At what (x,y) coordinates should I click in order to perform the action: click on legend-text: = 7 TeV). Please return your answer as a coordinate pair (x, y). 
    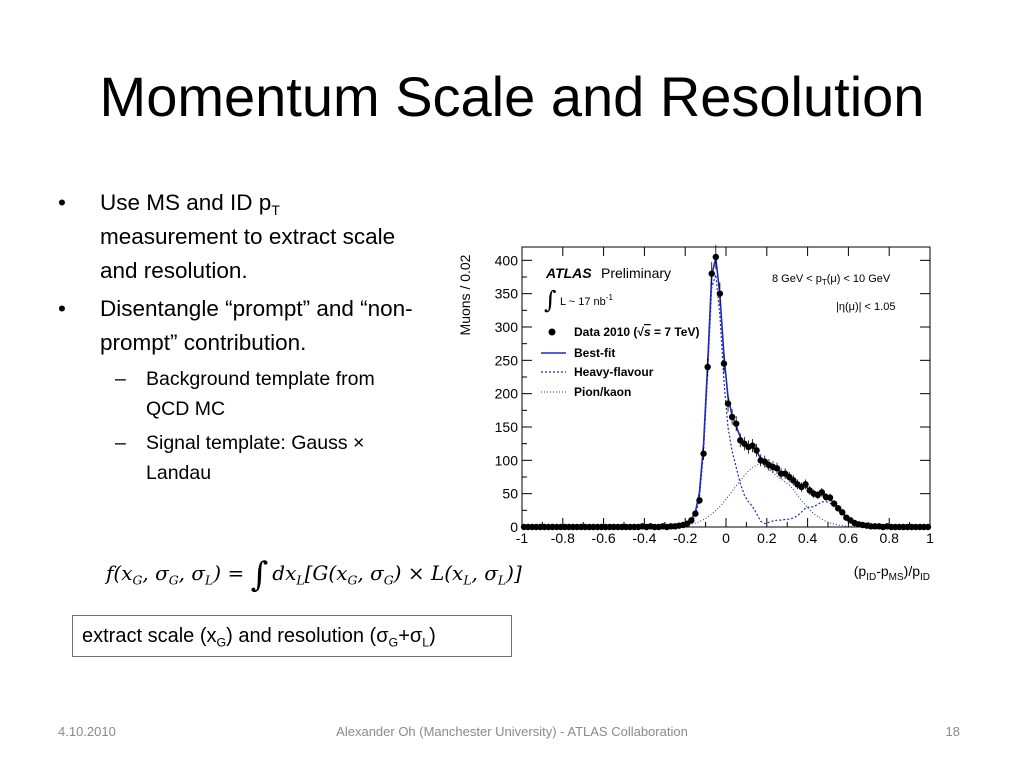
    Looking at the image, I should click on (675, 332).